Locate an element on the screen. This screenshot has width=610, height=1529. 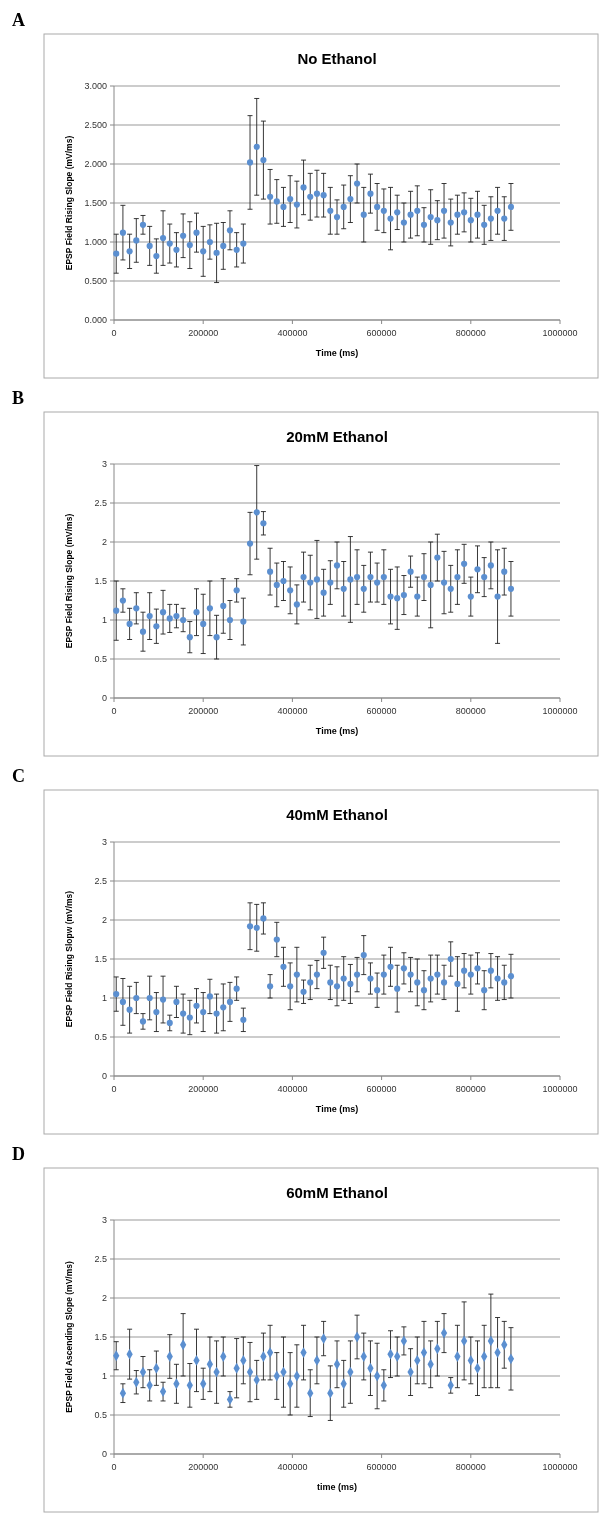
y-tick-label: 2 is located at coordinates (104, 1298).